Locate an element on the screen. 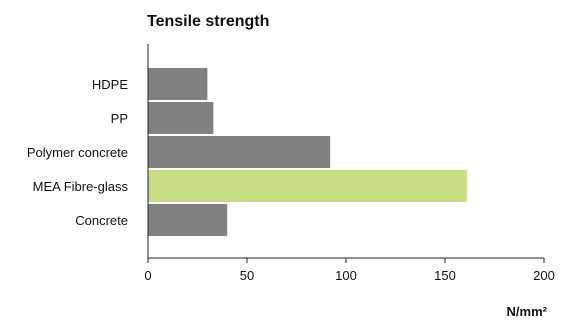  x-tick-label-200: 200 is located at coordinates (544, 275).